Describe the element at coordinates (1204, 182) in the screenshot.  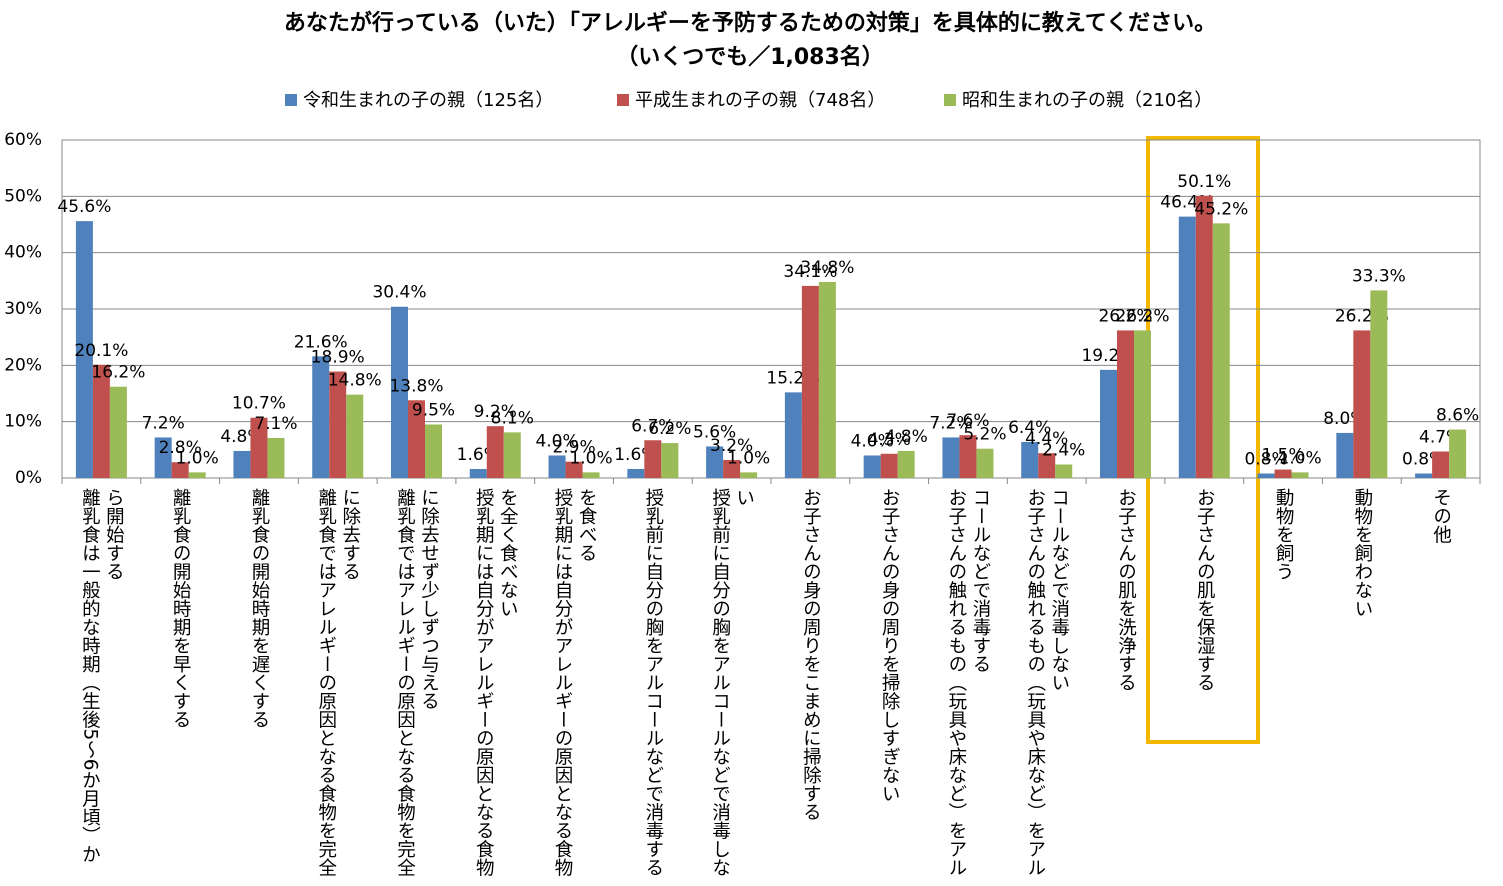
I see `data-label: 50.1%` at that location.